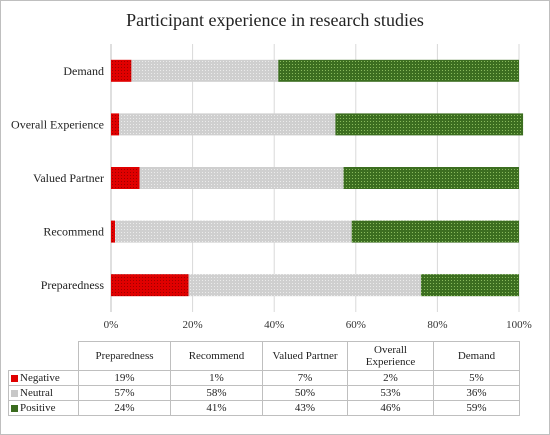  Describe the element at coordinates (305, 378) in the screenshot. I see `data-label: 7%` at that location.